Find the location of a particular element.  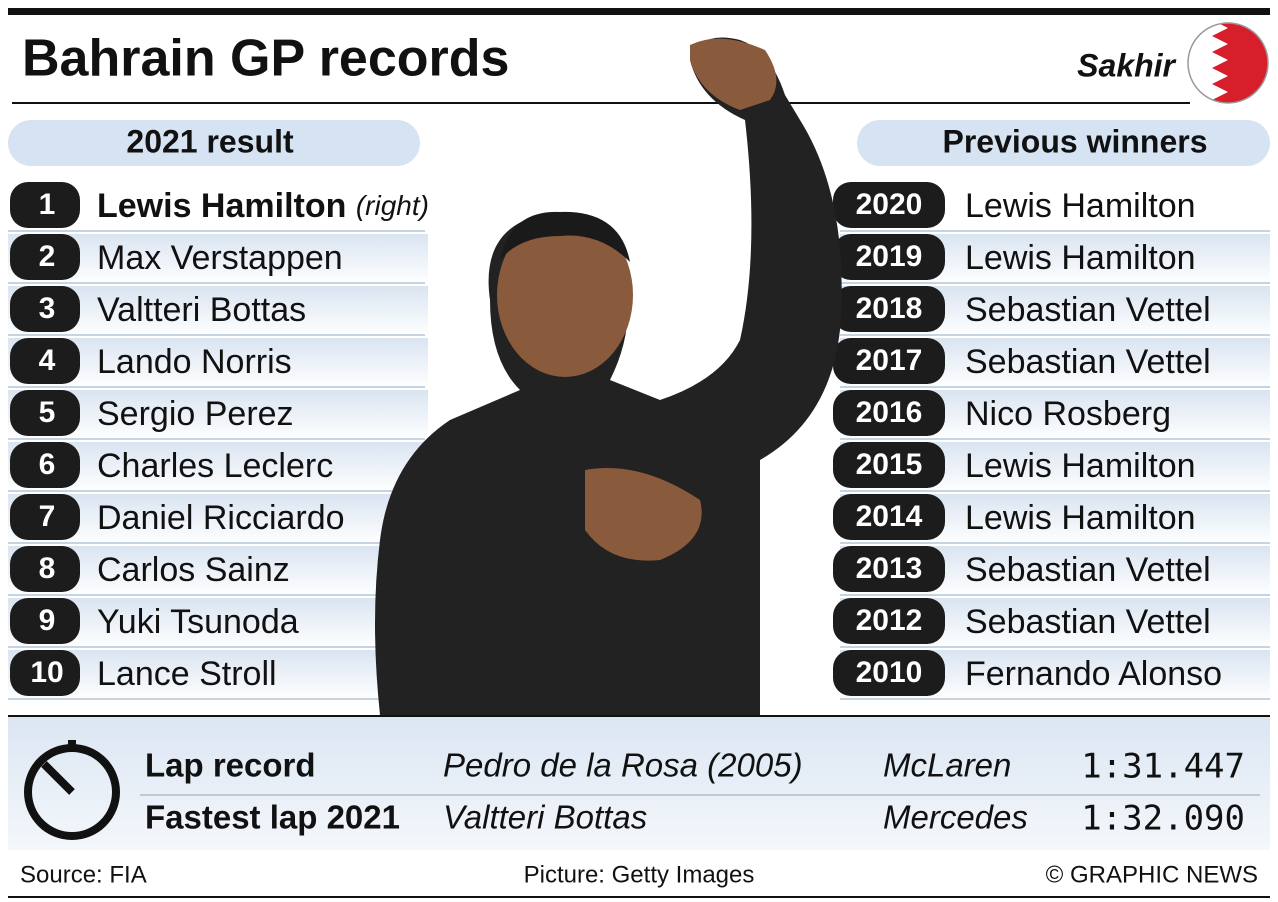

position: 6 is located at coordinates (47, 464).